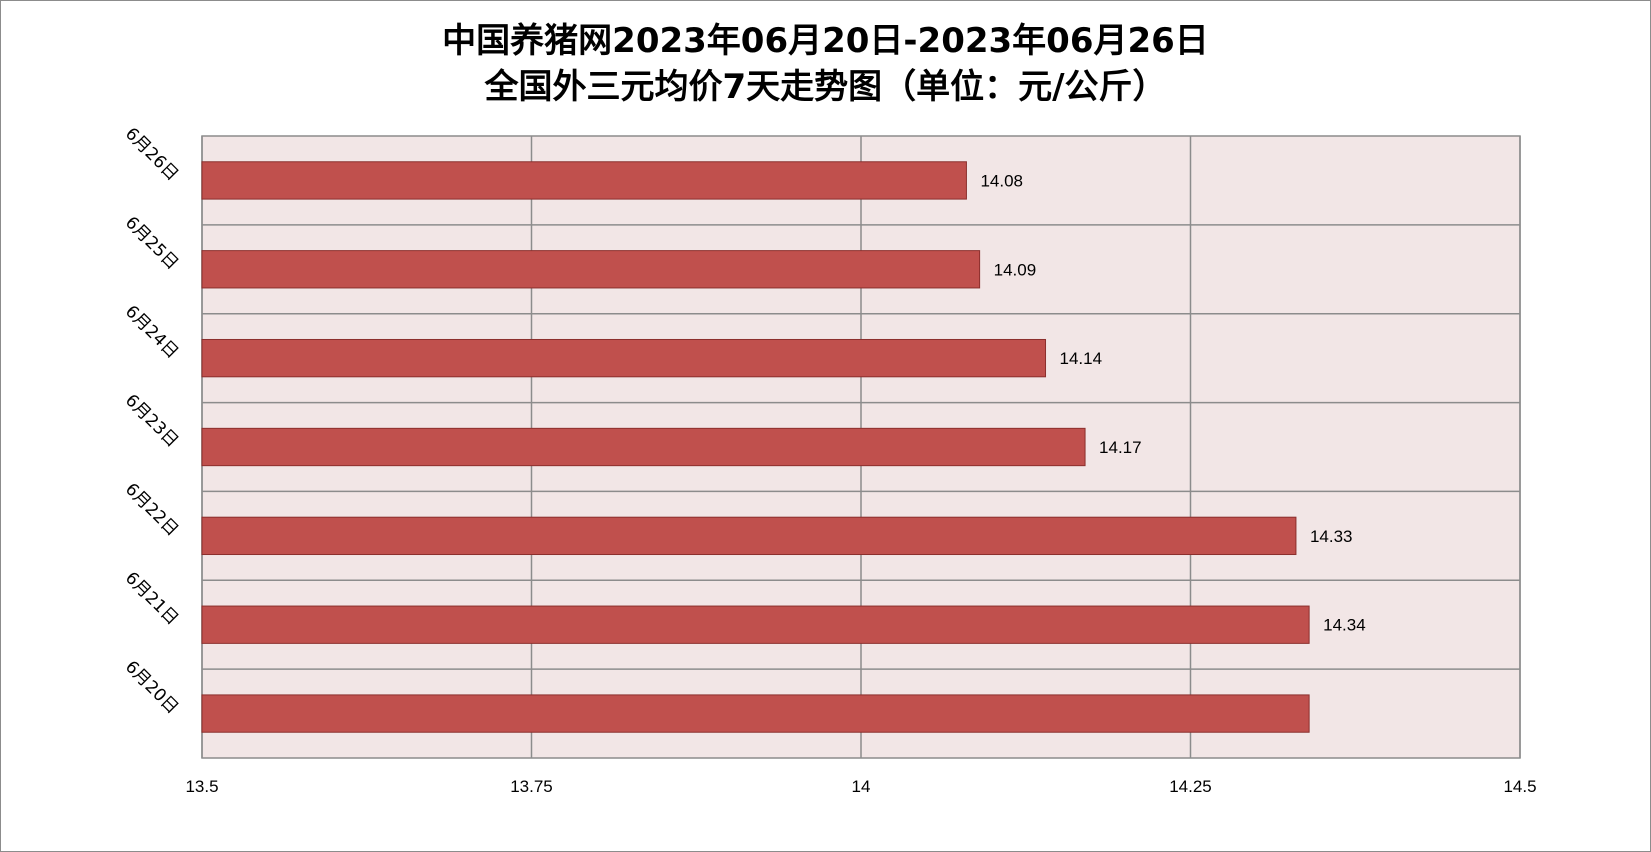  What do you see at coordinates (1081, 358) in the screenshot?
I see `data-label-2: 14.14` at bounding box center [1081, 358].